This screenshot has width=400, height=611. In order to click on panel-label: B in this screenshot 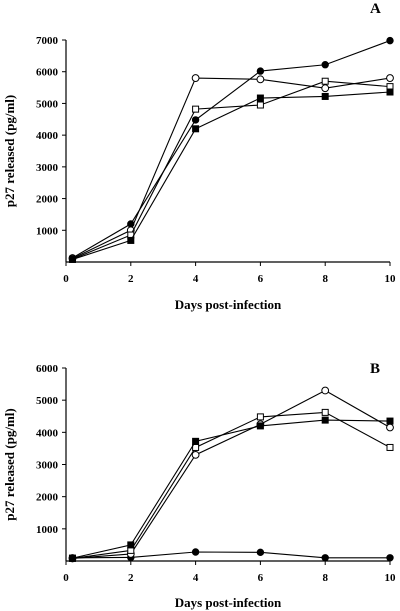, I will do `click(375, 369)`.